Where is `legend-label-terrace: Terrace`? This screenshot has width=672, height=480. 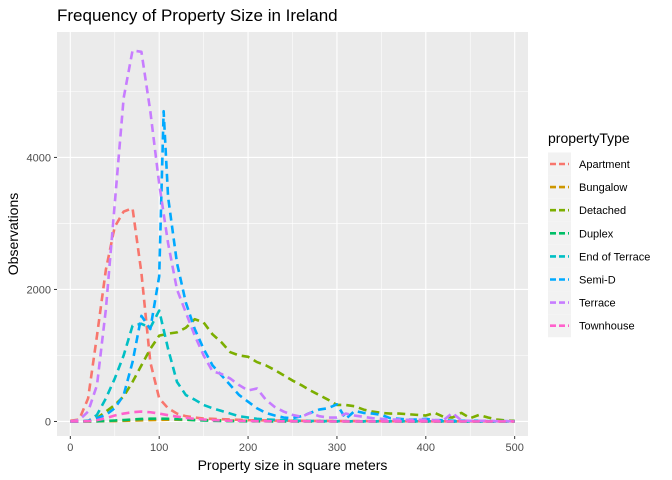 legend-label-terrace: Terrace is located at coordinates (597, 304).